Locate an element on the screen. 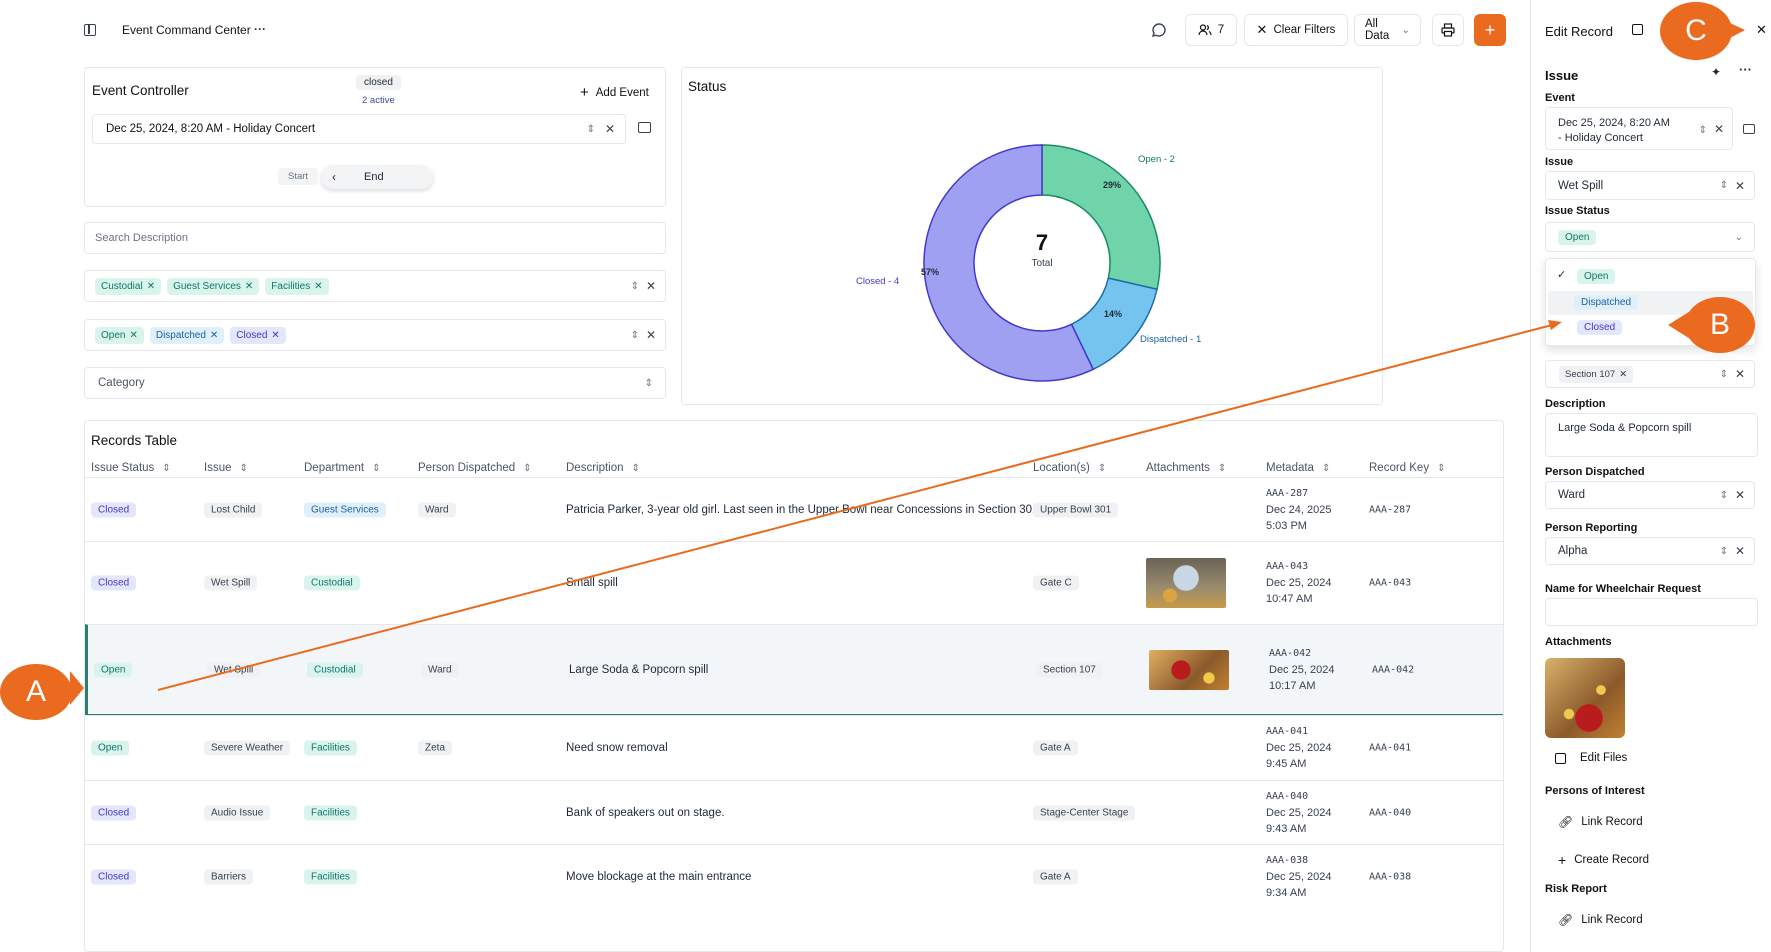  header-department: Department ⇕ is located at coordinates (342, 468).